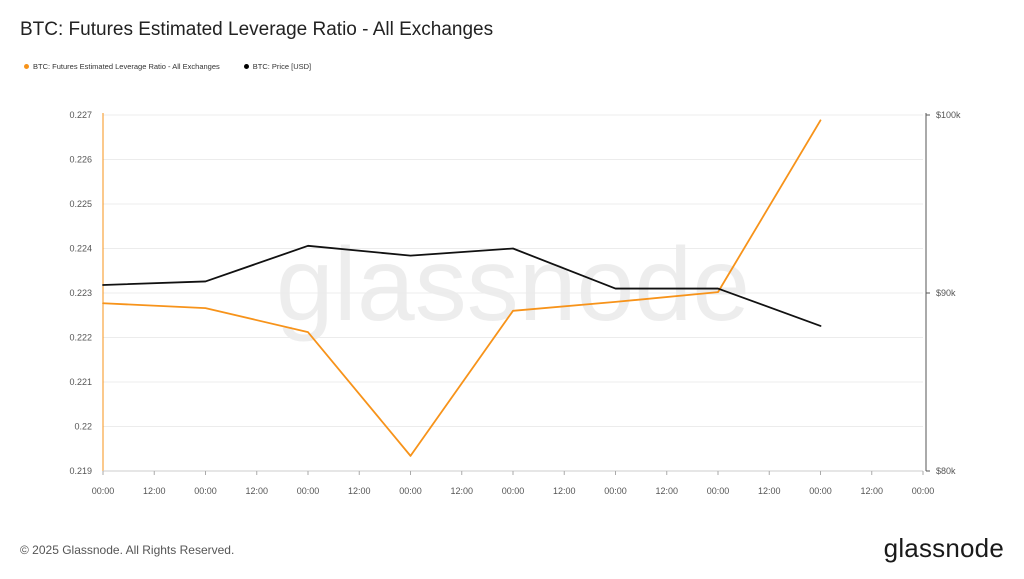 The height and width of the screenshot is (579, 1024). Describe the element at coordinates (127, 550) in the screenshot. I see `copyright-footer: © 2025 Glassnode. All Rights Reserved.` at that location.